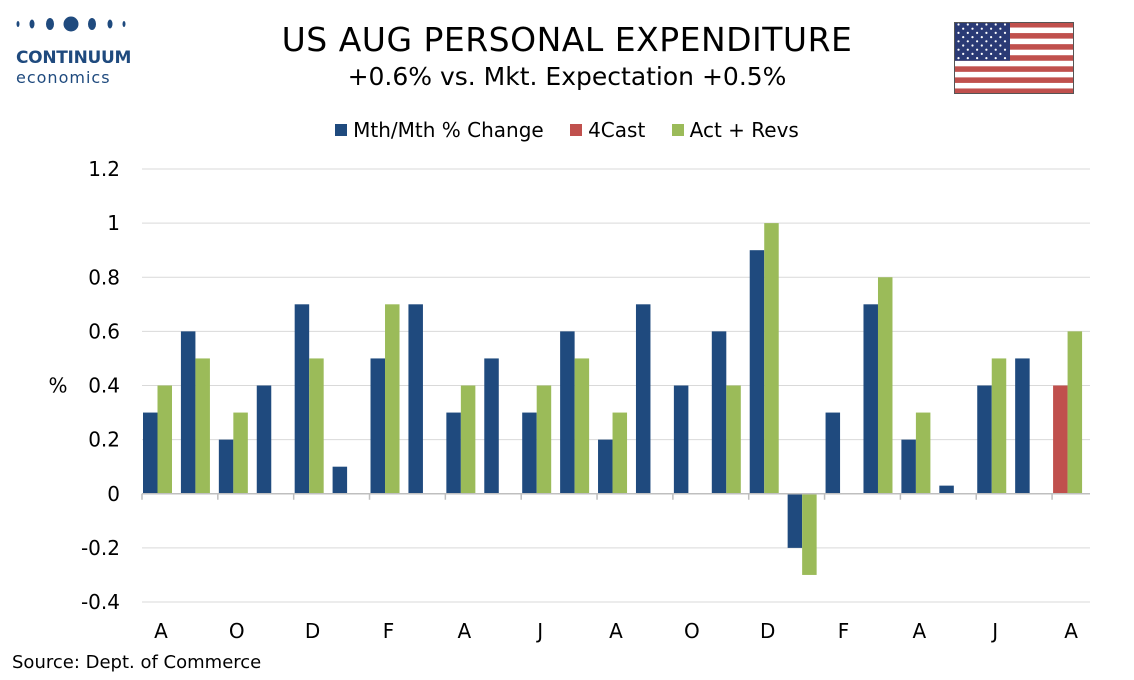 The image size is (1134, 680). I want to click on legend-label-mth: Mth/Mth % Change, so click(448, 130).